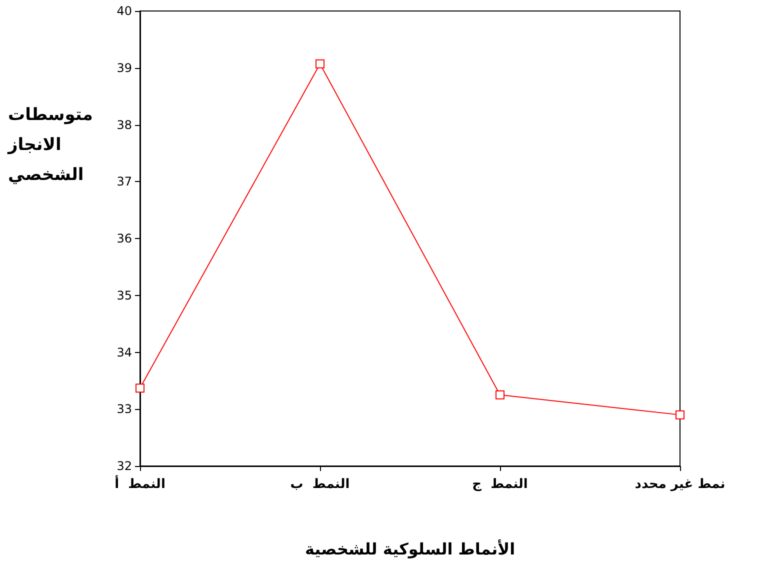  Describe the element at coordinates (680, 484) in the screenshot. I see `x-tick-label: نمط غير محدد` at that location.